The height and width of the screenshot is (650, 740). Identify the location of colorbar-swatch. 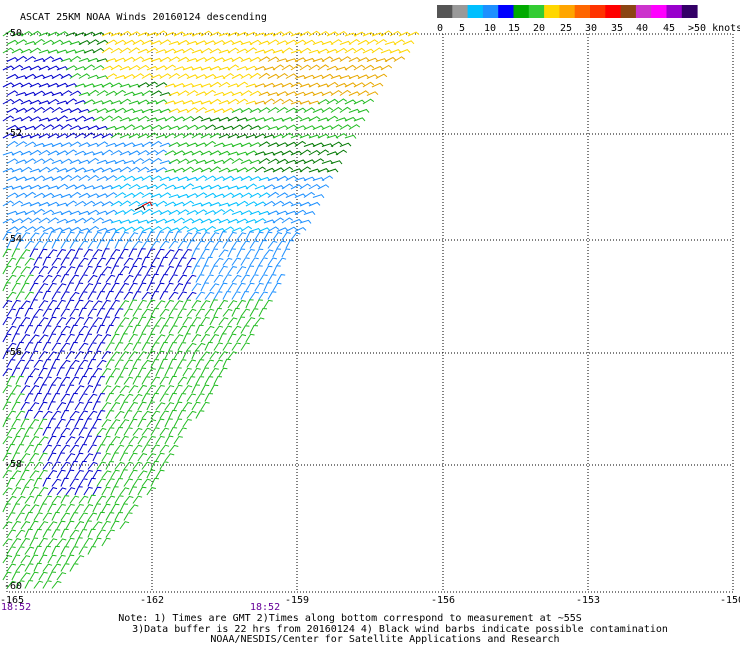
(475, 11).